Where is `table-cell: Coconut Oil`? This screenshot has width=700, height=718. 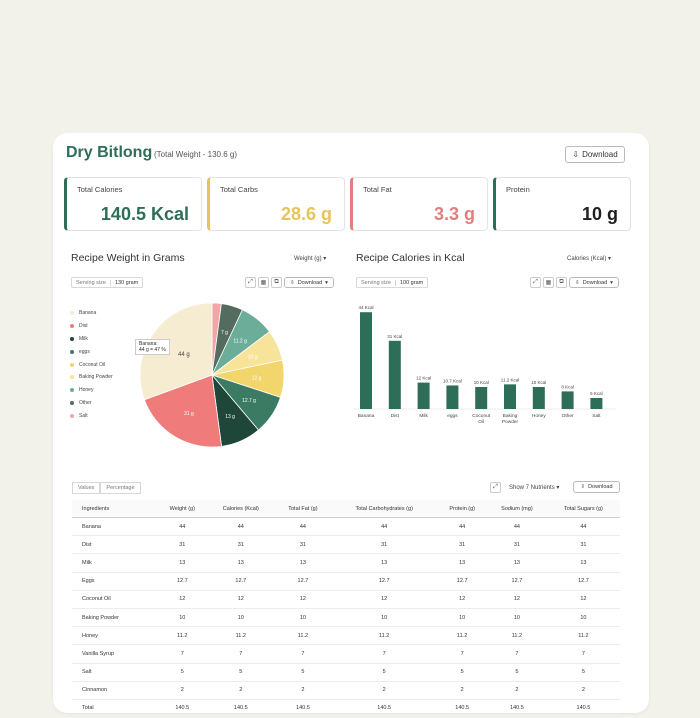
table-cell: Coconut Oil is located at coordinates (115, 599).